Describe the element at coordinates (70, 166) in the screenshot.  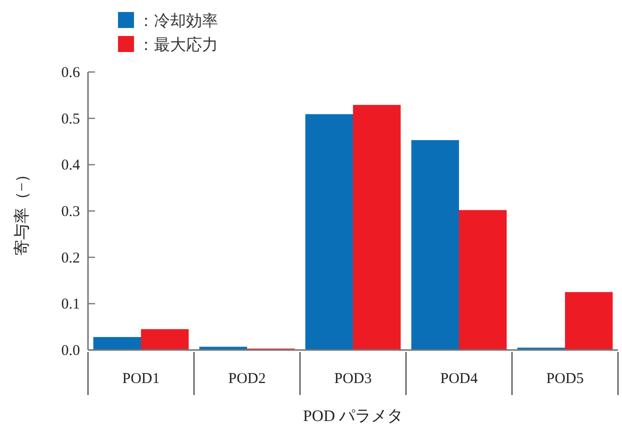
I see `y-tick-label: 0.4` at that location.